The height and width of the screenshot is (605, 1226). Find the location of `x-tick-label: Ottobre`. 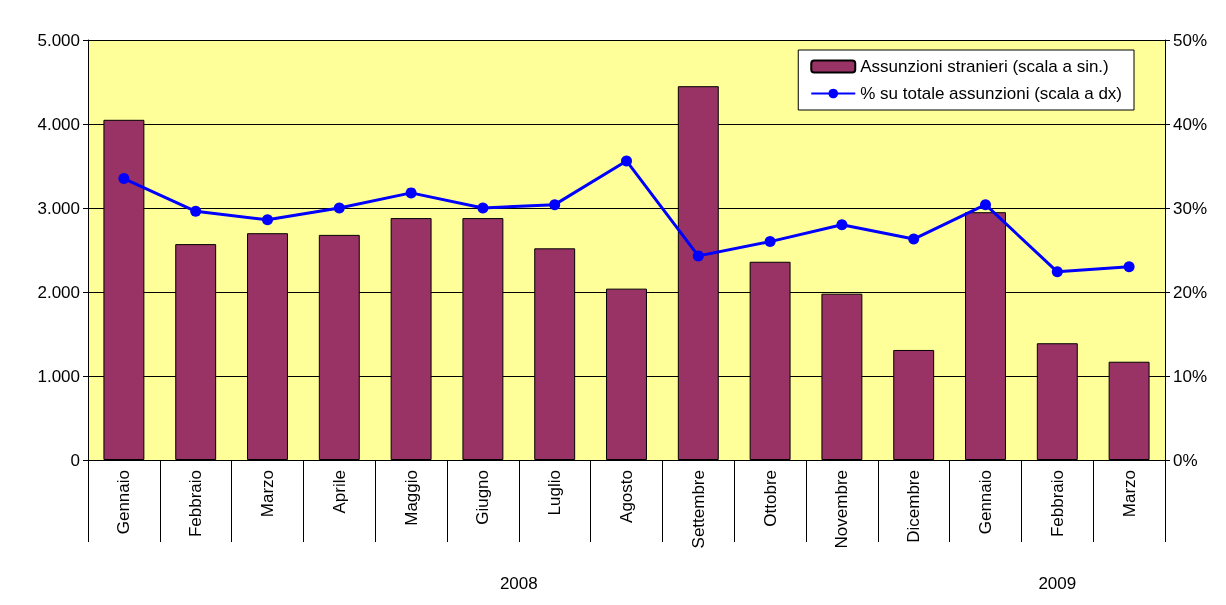

x-tick-label: Ottobre is located at coordinates (770, 498).